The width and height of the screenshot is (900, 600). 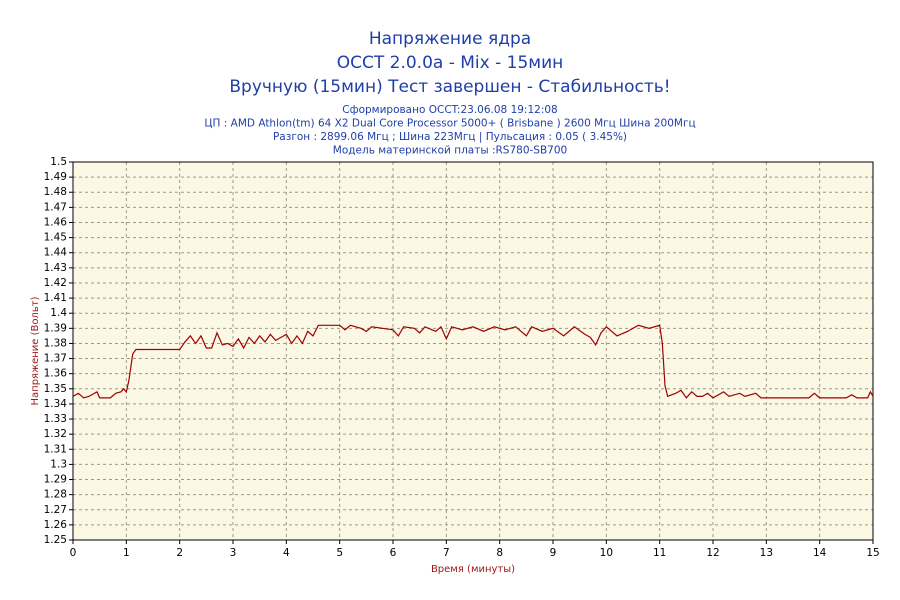 I want to click on y-tick-label: 1.41, so click(x=55, y=298).